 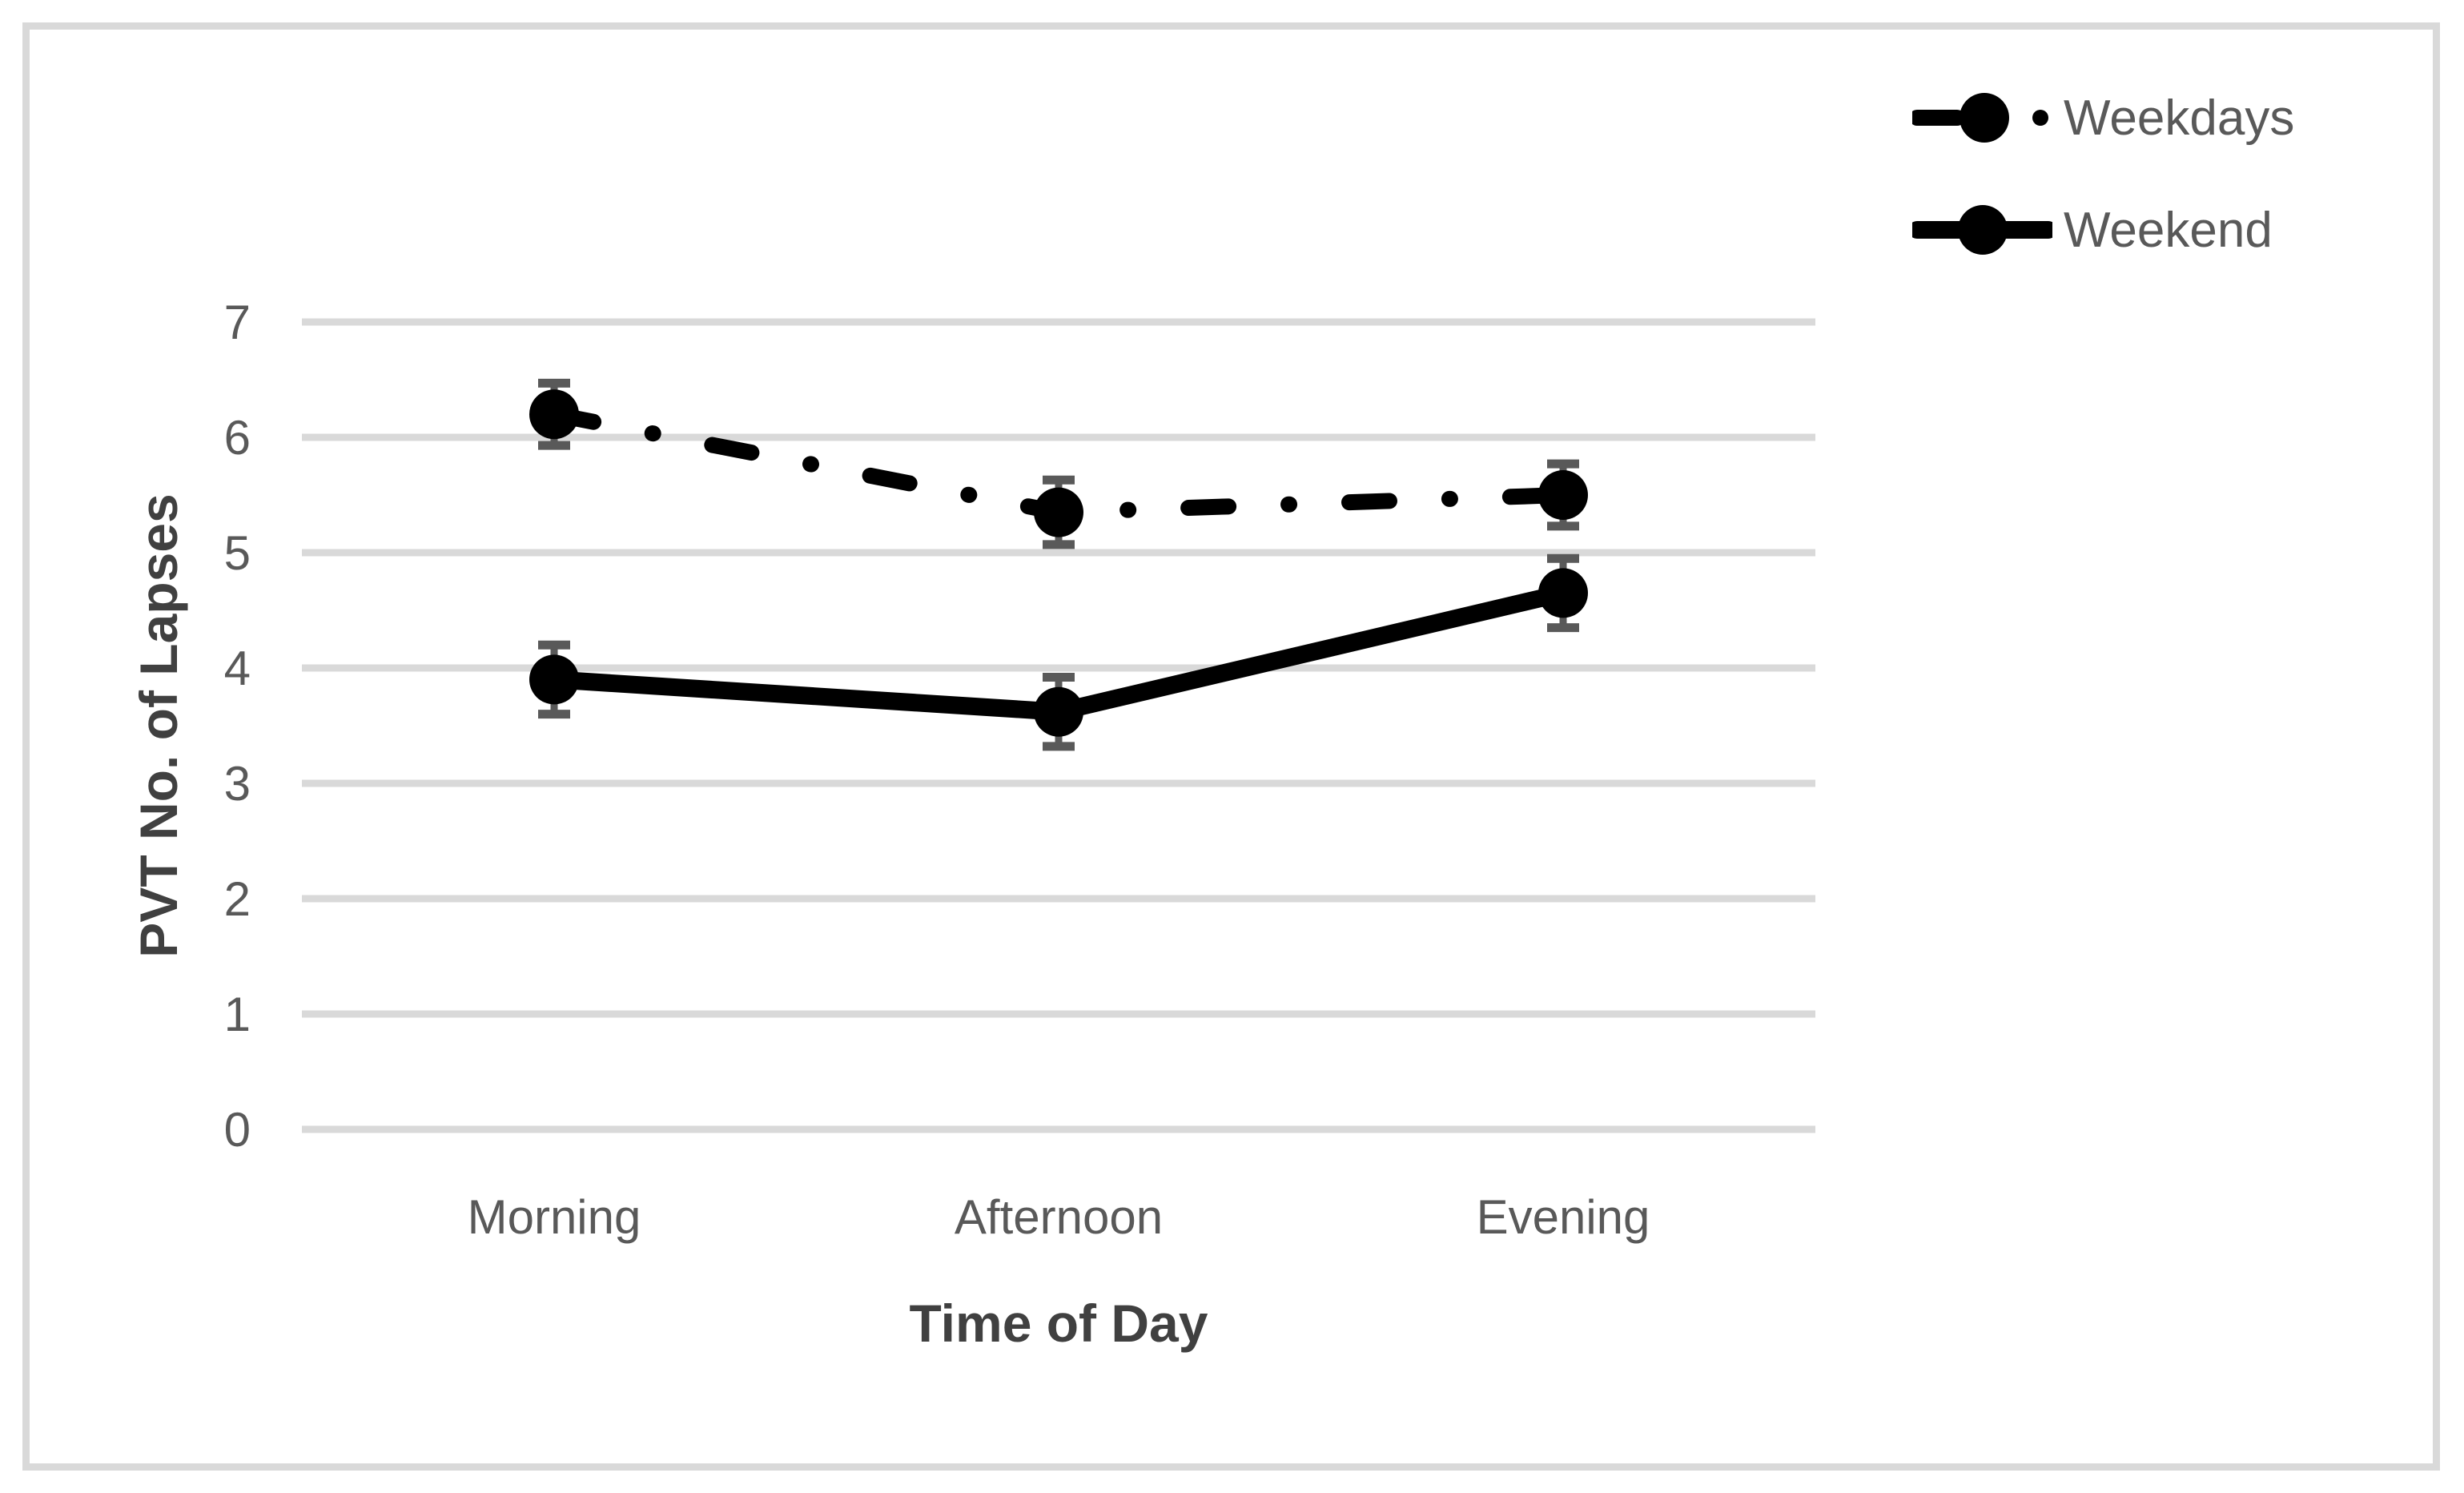 I want to click on legend-label-weekdays: Weekdays, so click(x=2179, y=118).